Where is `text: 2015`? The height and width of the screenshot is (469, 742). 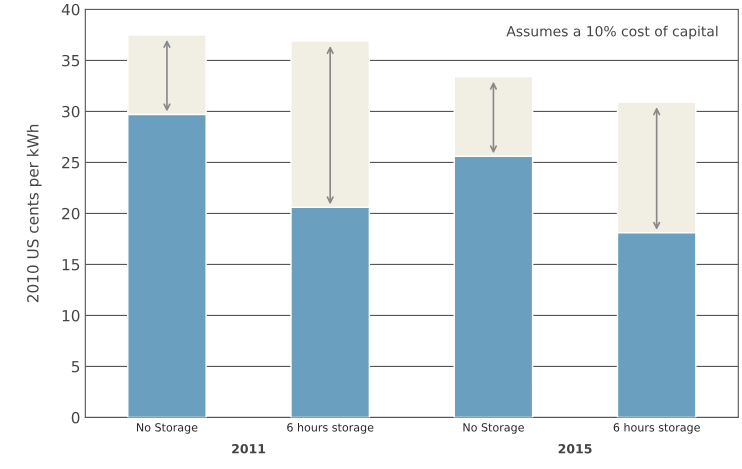
text: 2015 is located at coordinates (575, 449).